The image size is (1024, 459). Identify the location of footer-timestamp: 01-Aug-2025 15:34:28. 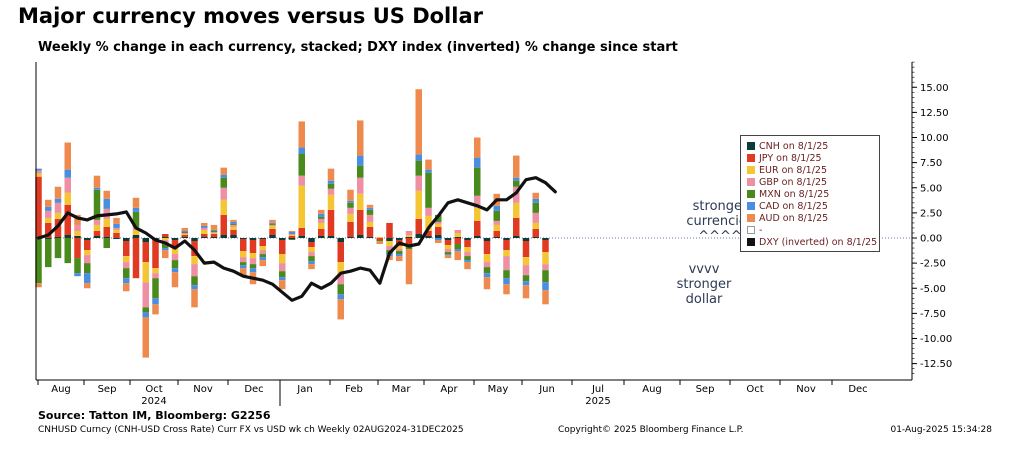
(941, 430).